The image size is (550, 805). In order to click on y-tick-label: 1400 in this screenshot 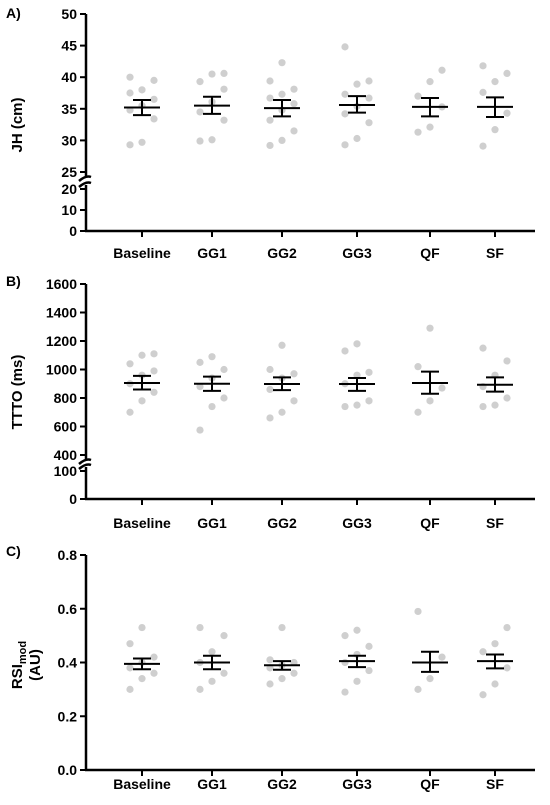, I will do `click(61, 313)`.